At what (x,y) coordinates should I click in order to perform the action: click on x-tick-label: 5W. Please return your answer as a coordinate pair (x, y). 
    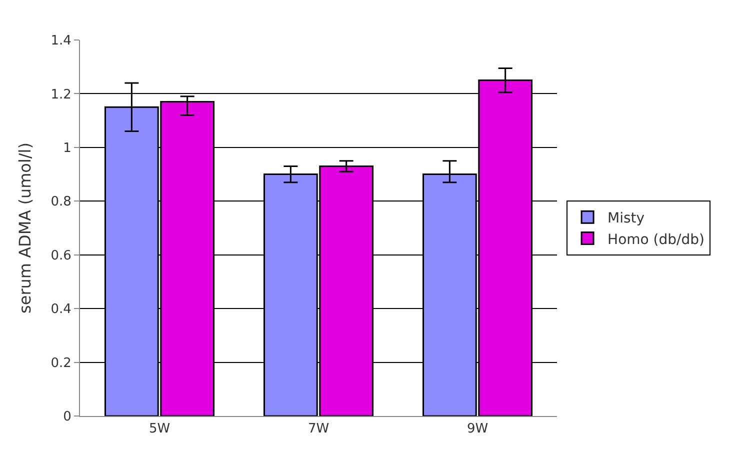
    Looking at the image, I should click on (159, 429).